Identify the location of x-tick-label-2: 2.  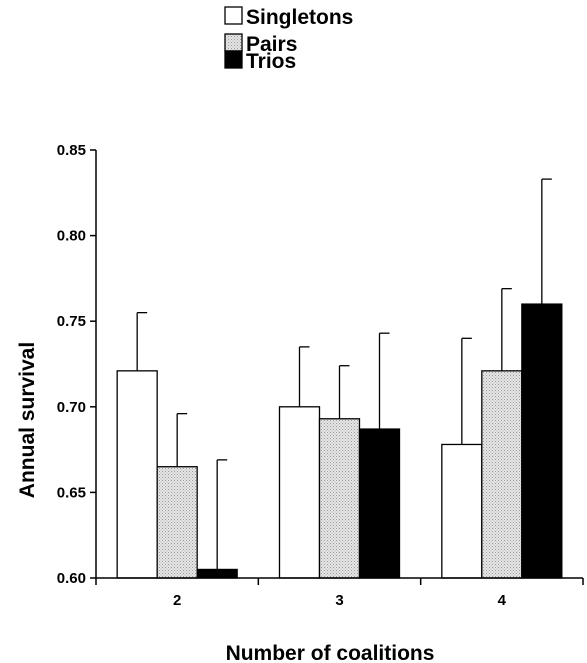
(177, 600).